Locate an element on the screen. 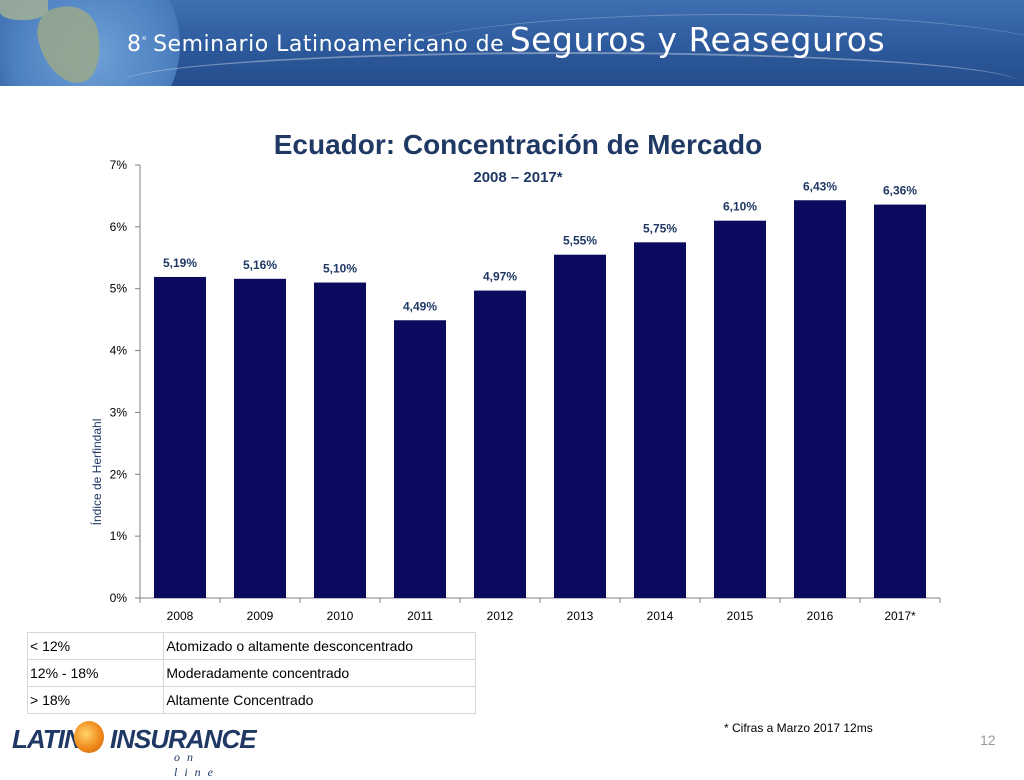 The width and height of the screenshot is (1024, 780). logo-tagline: on line is located at coordinates (197, 764).